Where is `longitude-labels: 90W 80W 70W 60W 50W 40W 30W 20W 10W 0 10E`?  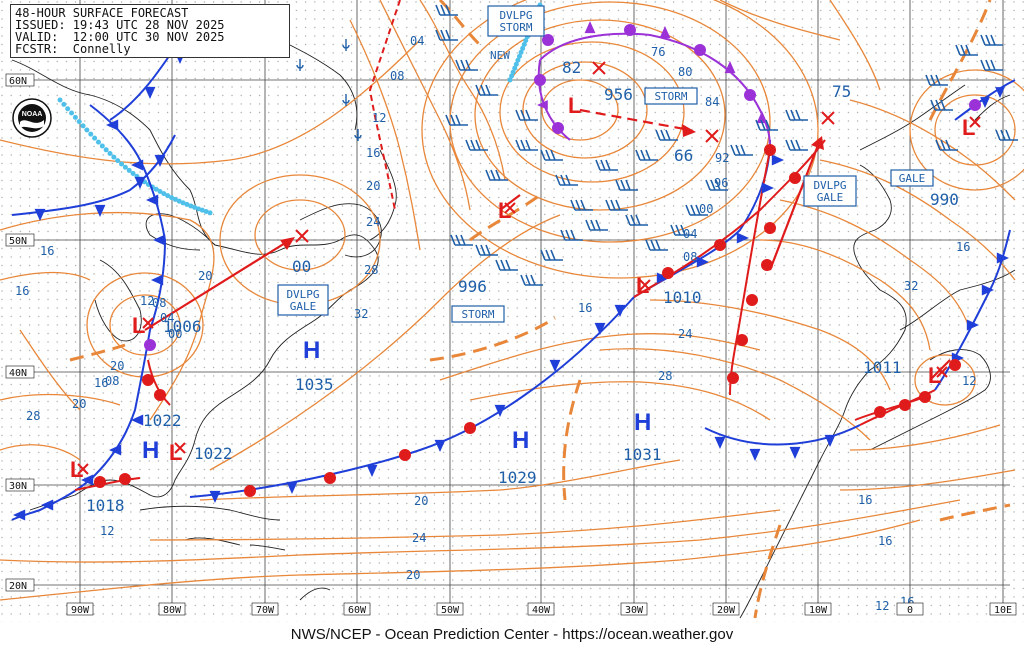 longitude-labels: 90W 80W 70W 60W 50W 40W 30W 20W 10W 0 10E is located at coordinates (541, 609).